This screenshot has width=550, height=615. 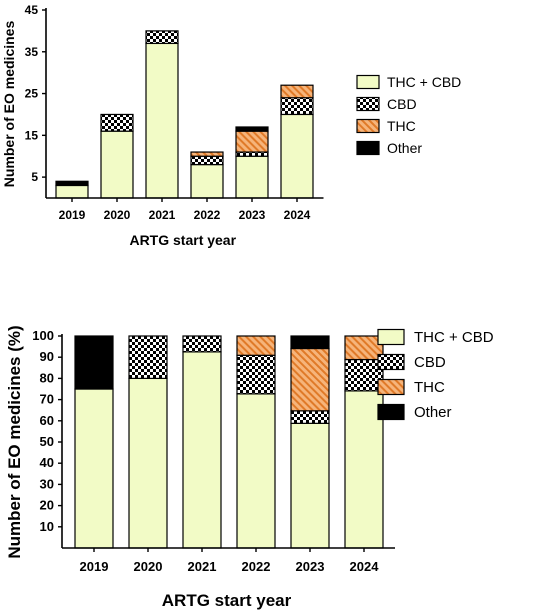 What do you see at coordinates (9, 104) in the screenshot?
I see `top-y-axis-title: Number of EO medicines` at bounding box center [9, 104].